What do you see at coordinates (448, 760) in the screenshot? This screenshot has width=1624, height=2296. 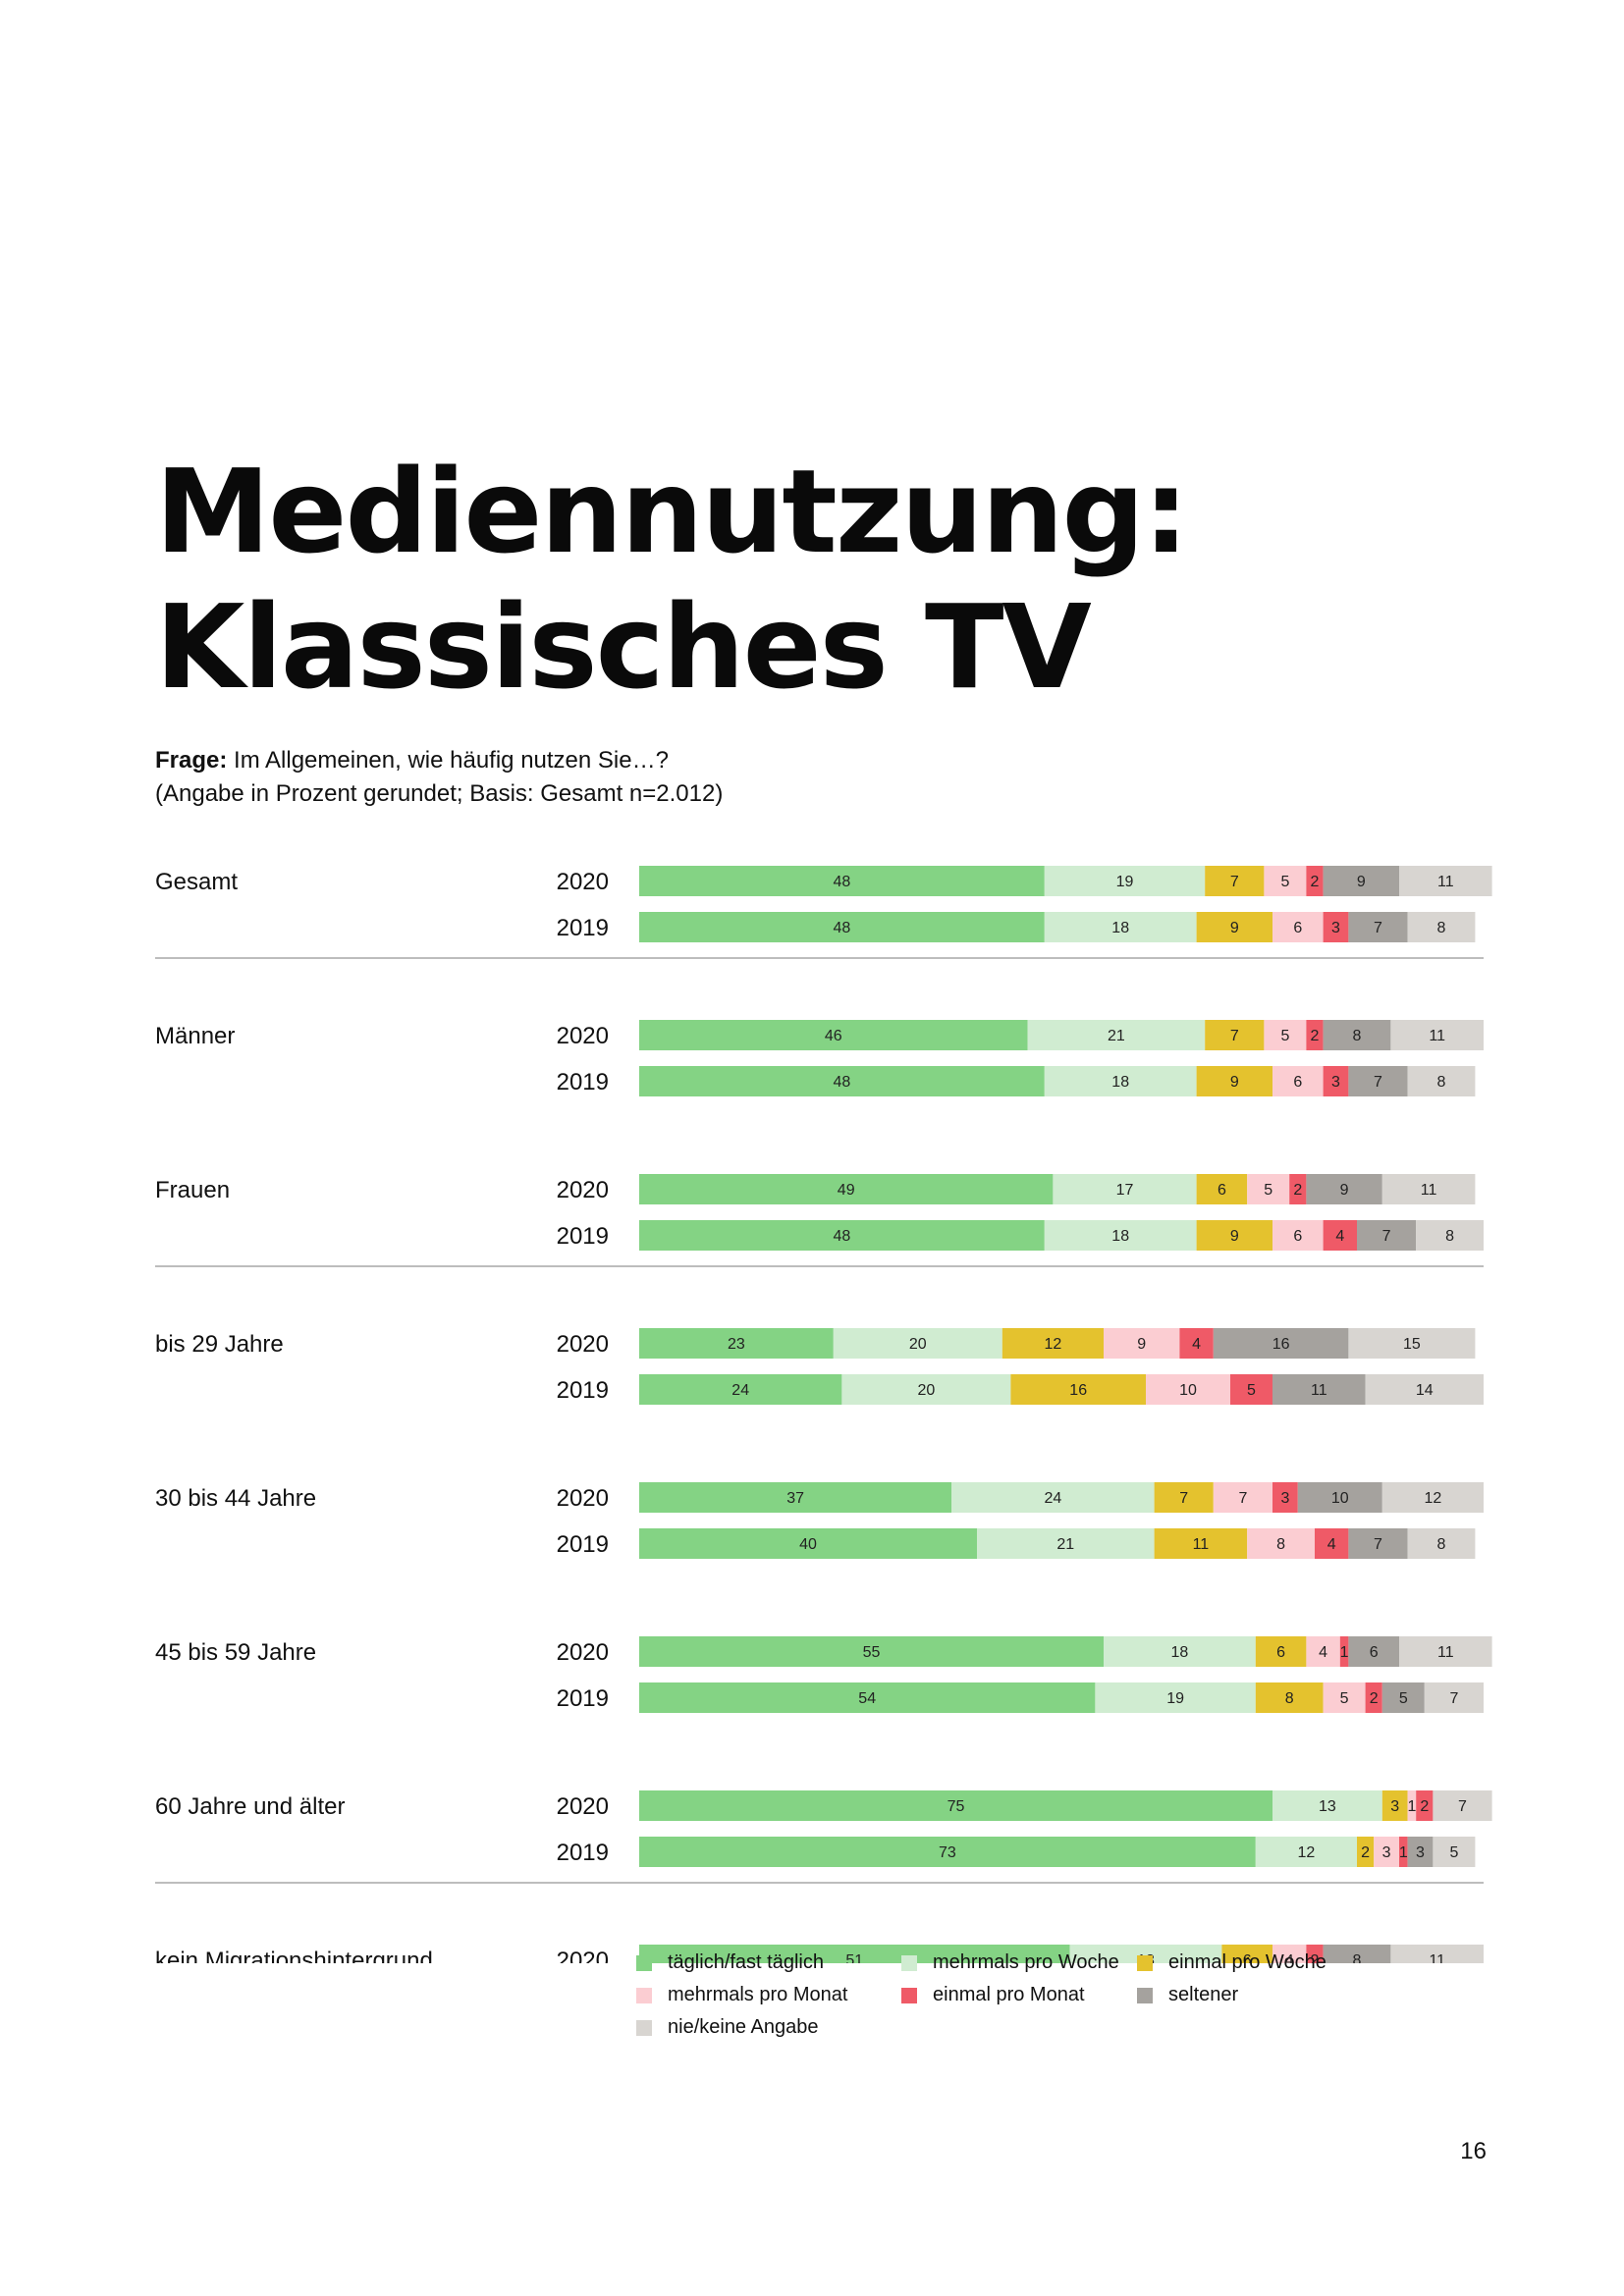 I see `question-text: Im Allgemeinen, wie häufig nutzen Sie…?` at bounding box center [448, 760].